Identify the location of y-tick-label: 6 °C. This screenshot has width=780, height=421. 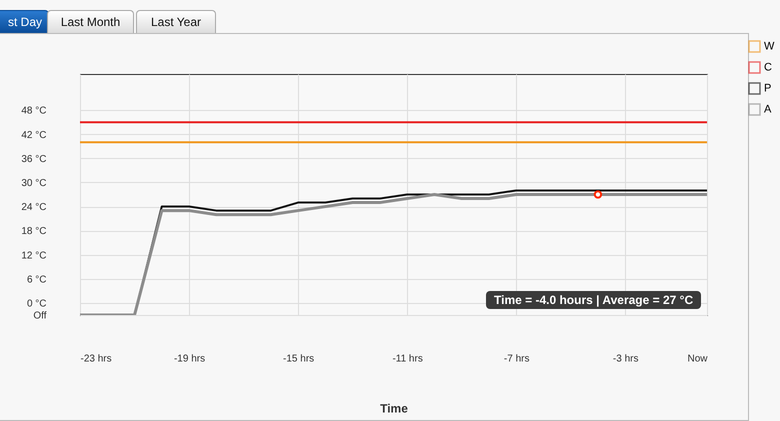
(36, 280).